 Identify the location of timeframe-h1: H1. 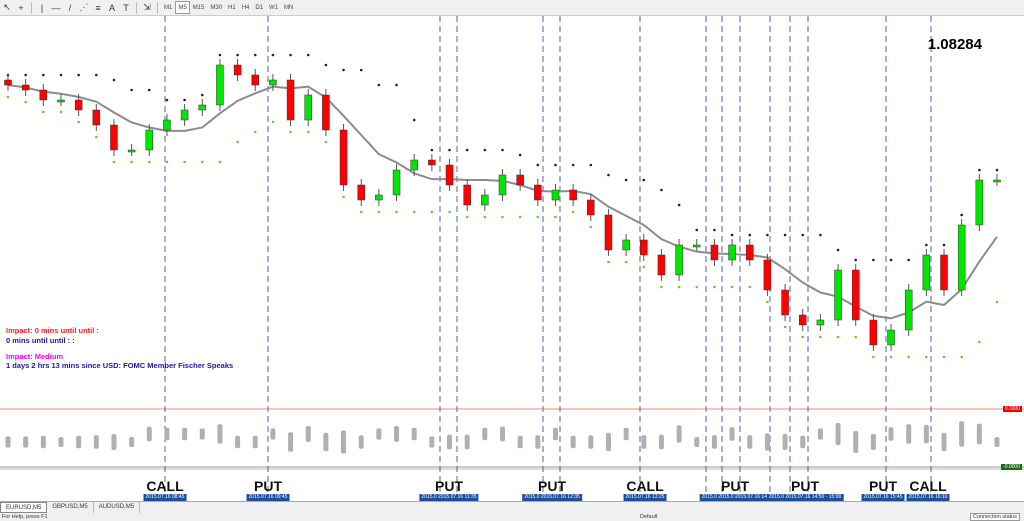
(232, 7).